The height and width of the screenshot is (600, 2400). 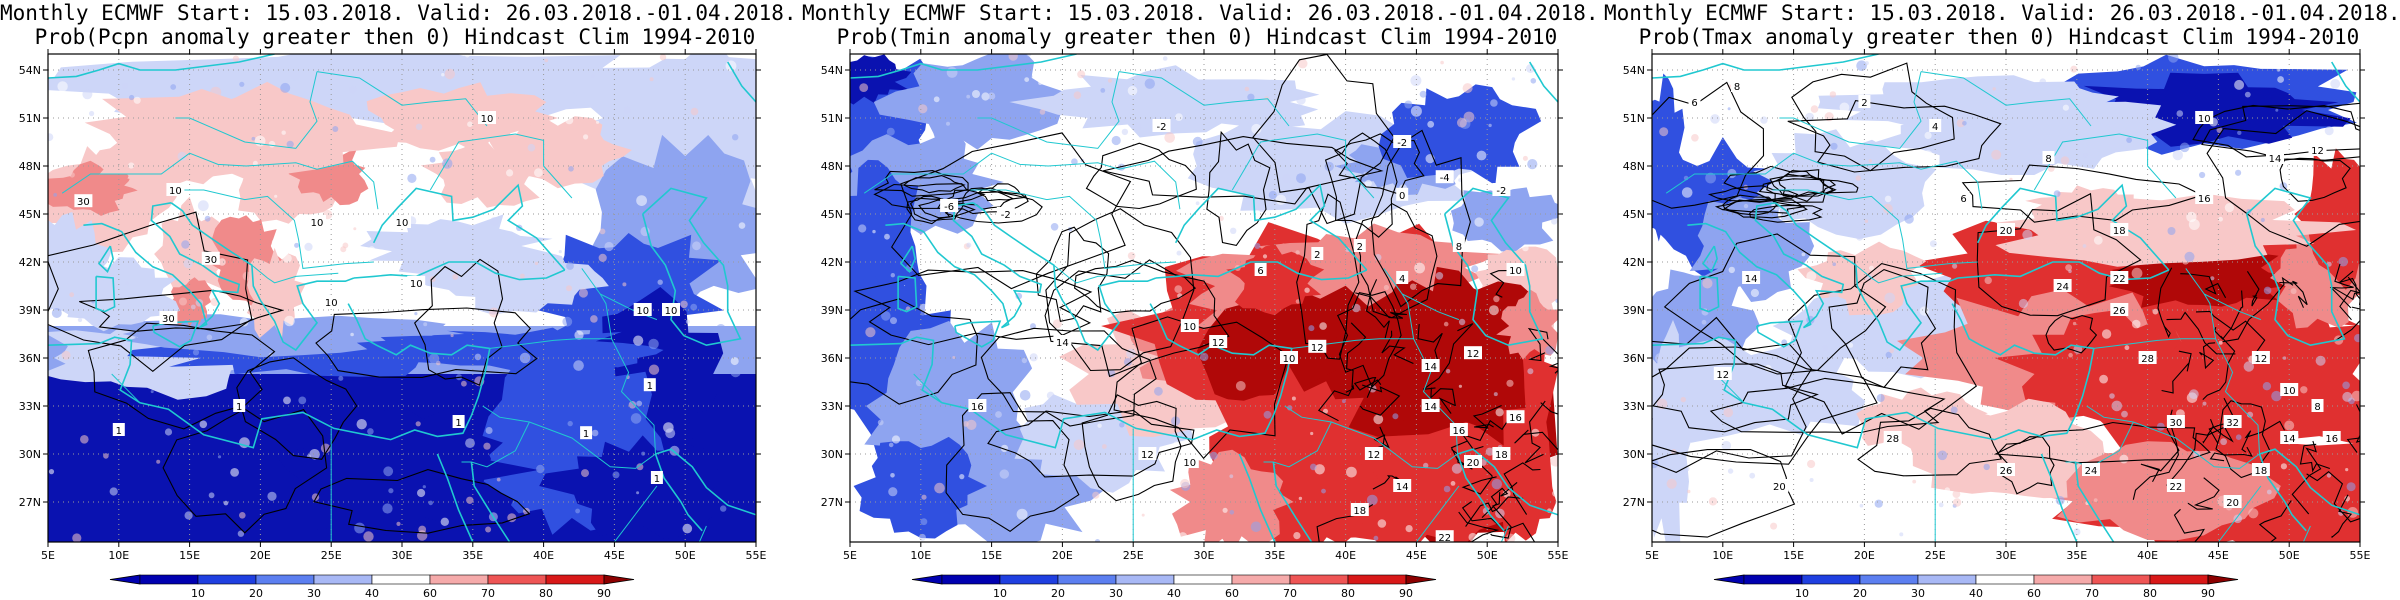 I want to click on contour-label: 2, so click(x=1317, y=255).